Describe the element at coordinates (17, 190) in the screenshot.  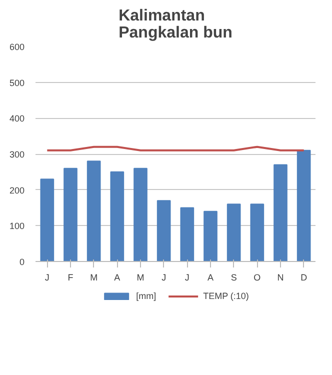
I see `y-tick-label: 200` at that location.